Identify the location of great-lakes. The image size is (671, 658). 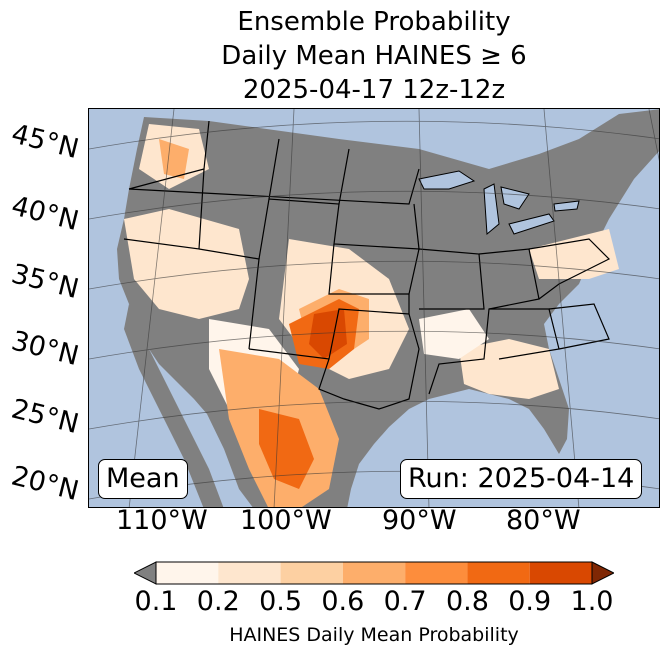
(499, 203).